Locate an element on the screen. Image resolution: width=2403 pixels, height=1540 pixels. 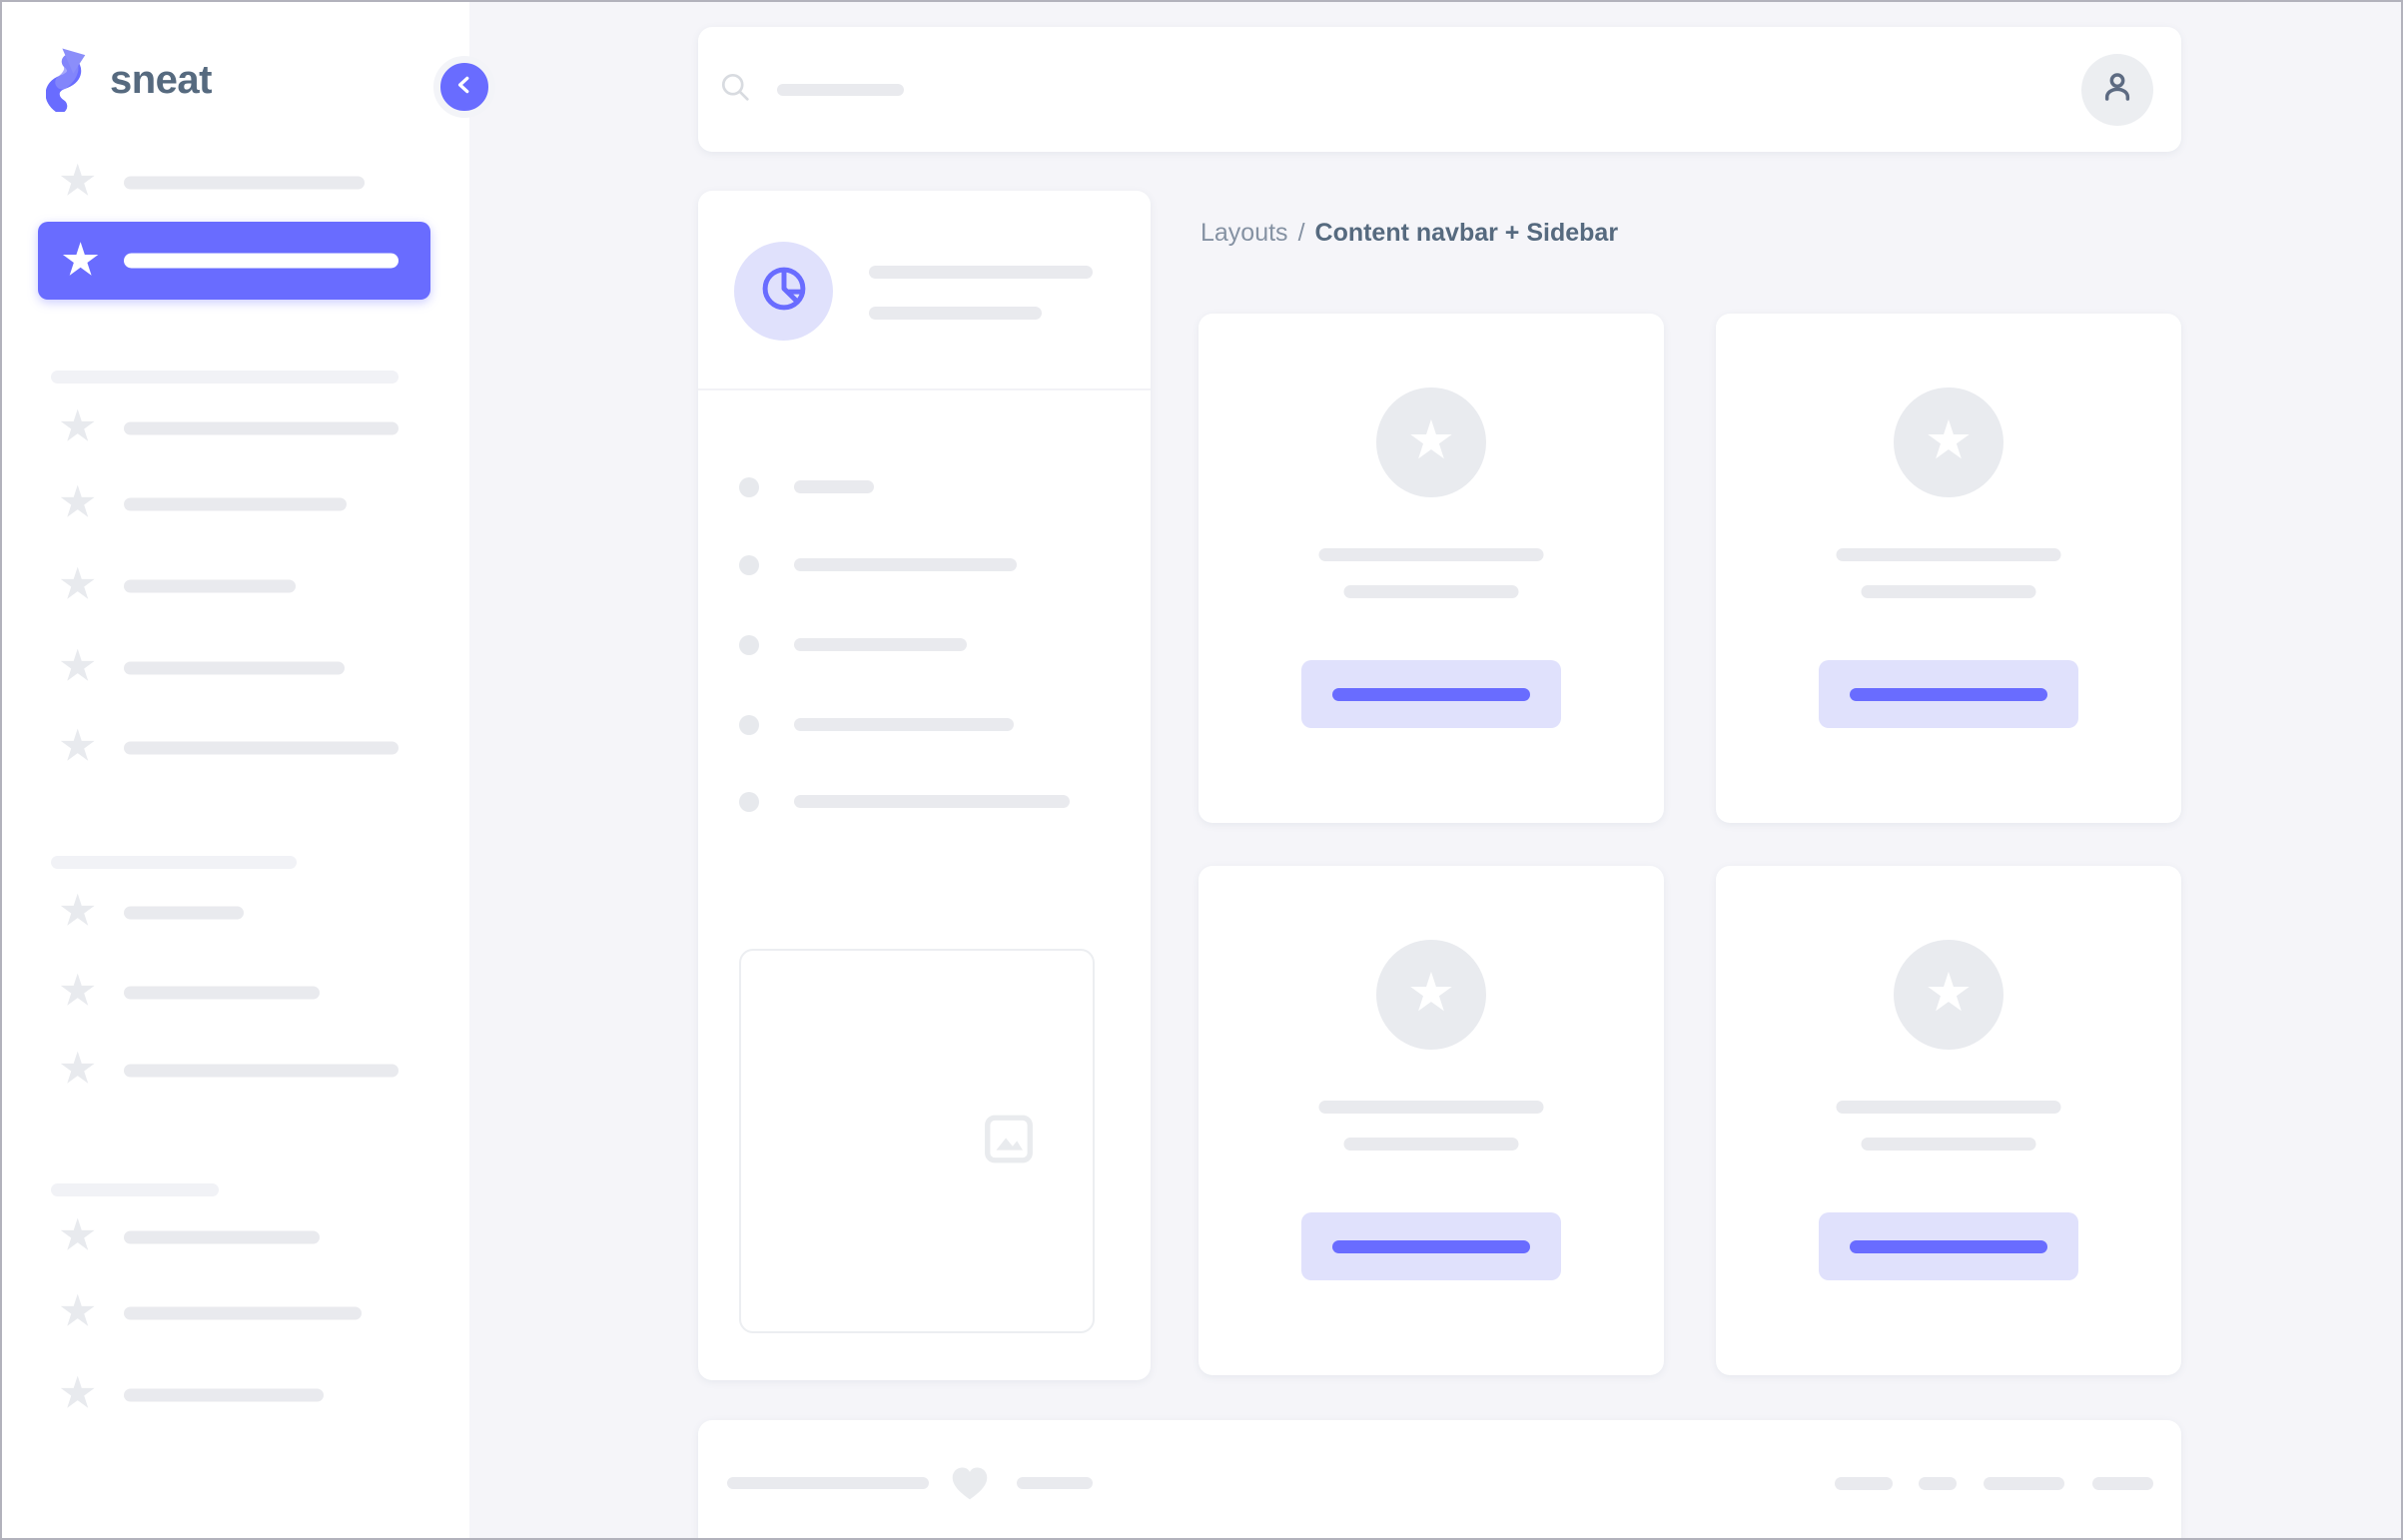
brand: sneat is located at coordinates (129, 80).